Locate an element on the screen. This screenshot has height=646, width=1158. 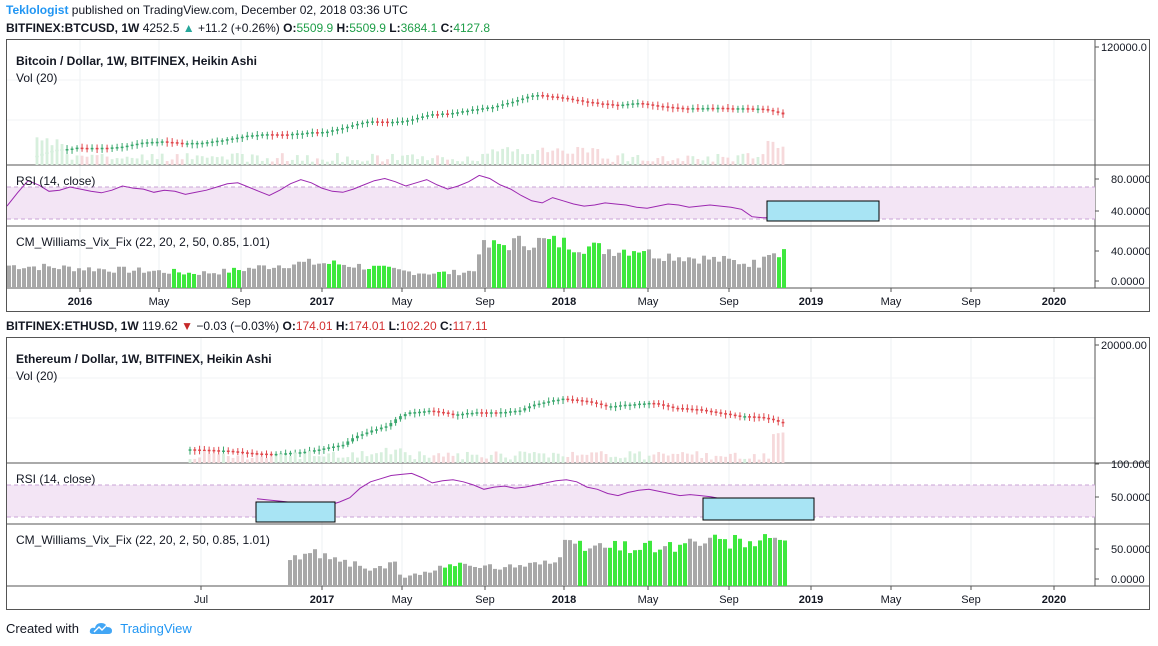
author-link: Teklologist is located at coordinates (37, 10).